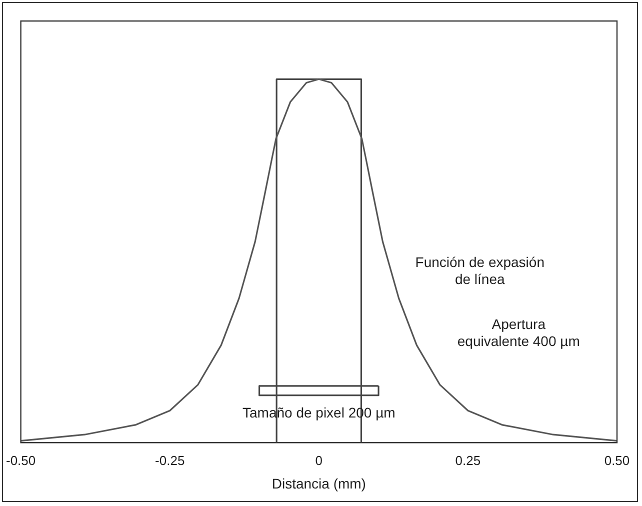 The width and height of the screenshot is (642, 506). Describe the element at coordinates (518, 332) in the screenshot. I see `annotation: Apertura equivalente 400 µm` at that location.